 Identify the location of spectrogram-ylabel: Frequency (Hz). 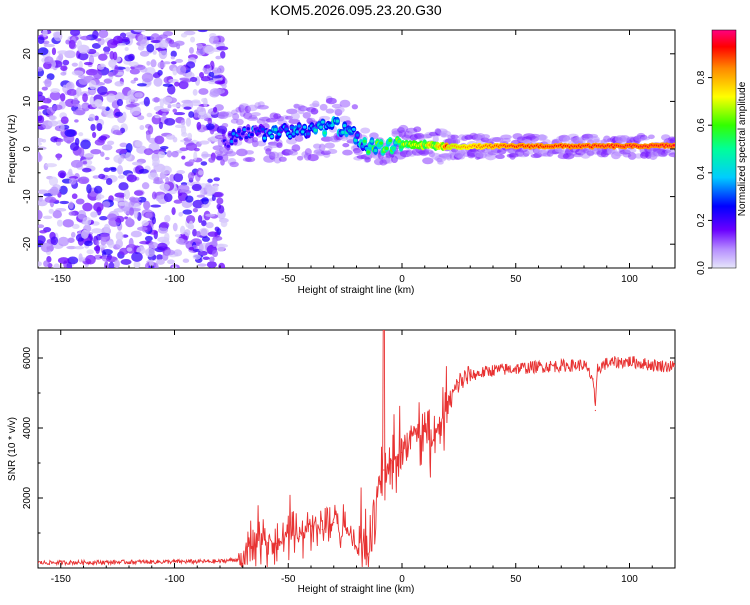
(12, 149).